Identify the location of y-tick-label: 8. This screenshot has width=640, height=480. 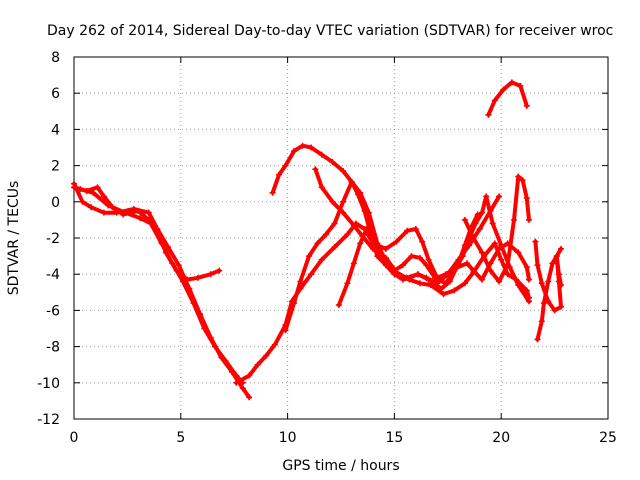
(55, 58).